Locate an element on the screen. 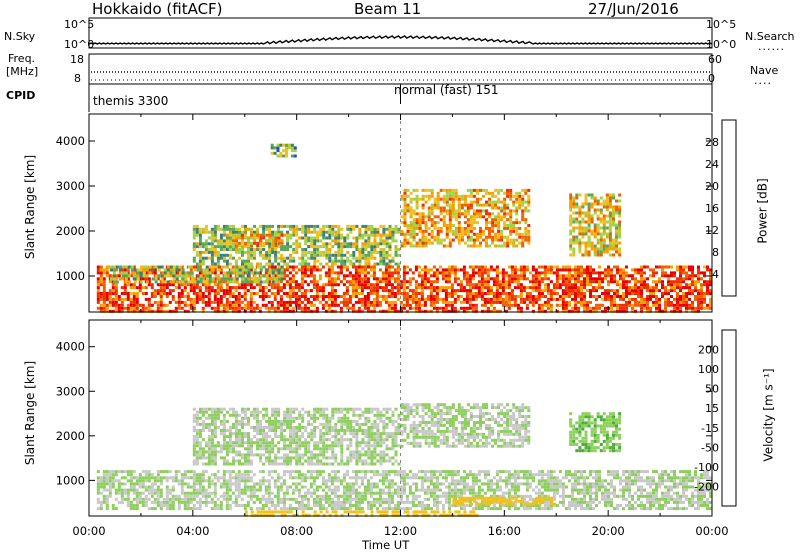 The height and width of the screenshot is (554, 800). date-title: 27/Jun/2016 is located at coordinates (633, 9).